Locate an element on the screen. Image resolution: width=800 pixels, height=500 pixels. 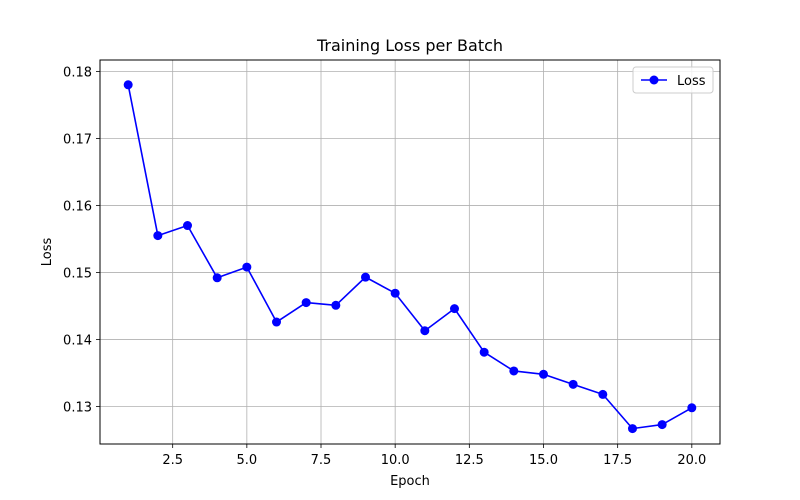
x-axis-label: Epoch is located at coordinates (410, 481).